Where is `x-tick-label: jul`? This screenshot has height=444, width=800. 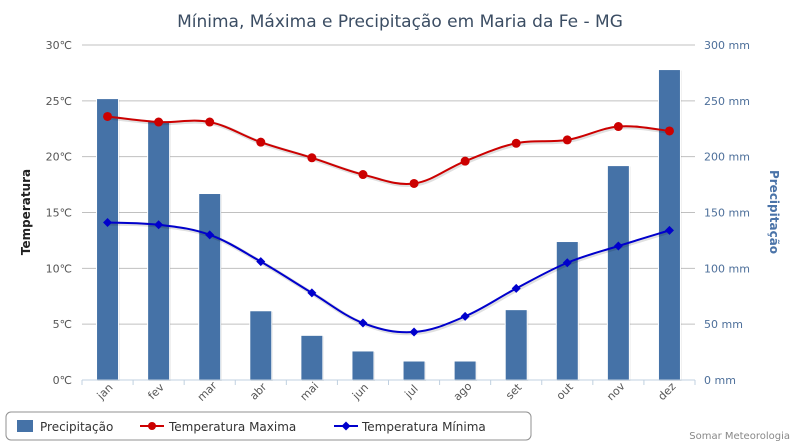
x-tick-label: jul is located at coordinates (411, 391).